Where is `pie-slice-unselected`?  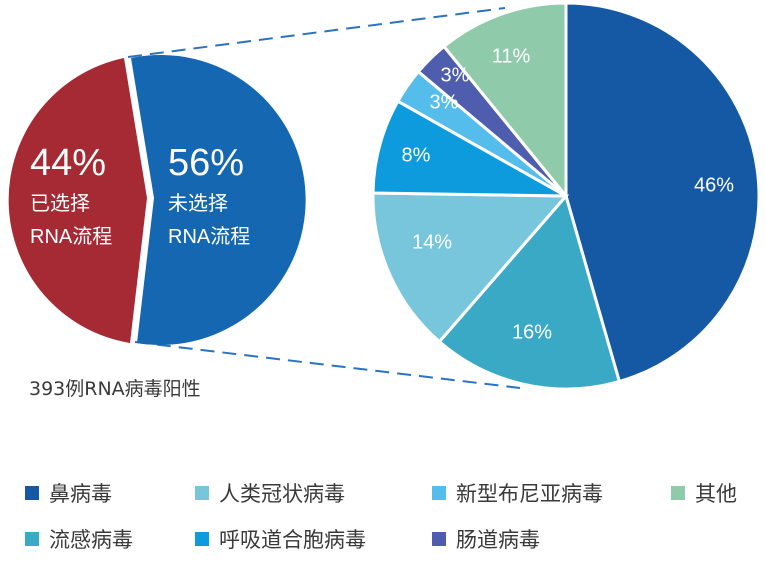 pie-slice-unselected is located at coordinates (218, 199).